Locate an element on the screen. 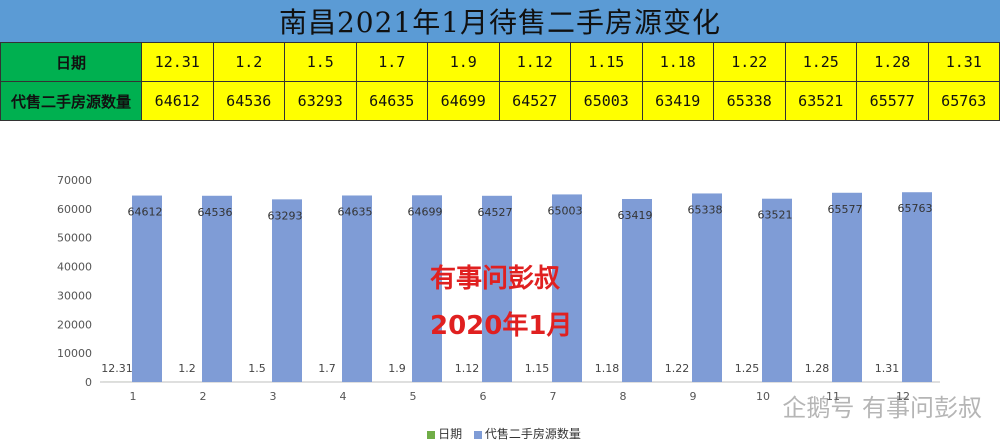 The image size is (1000, 445). data-label-date: 1.15 is located at coordinates (537, 368).